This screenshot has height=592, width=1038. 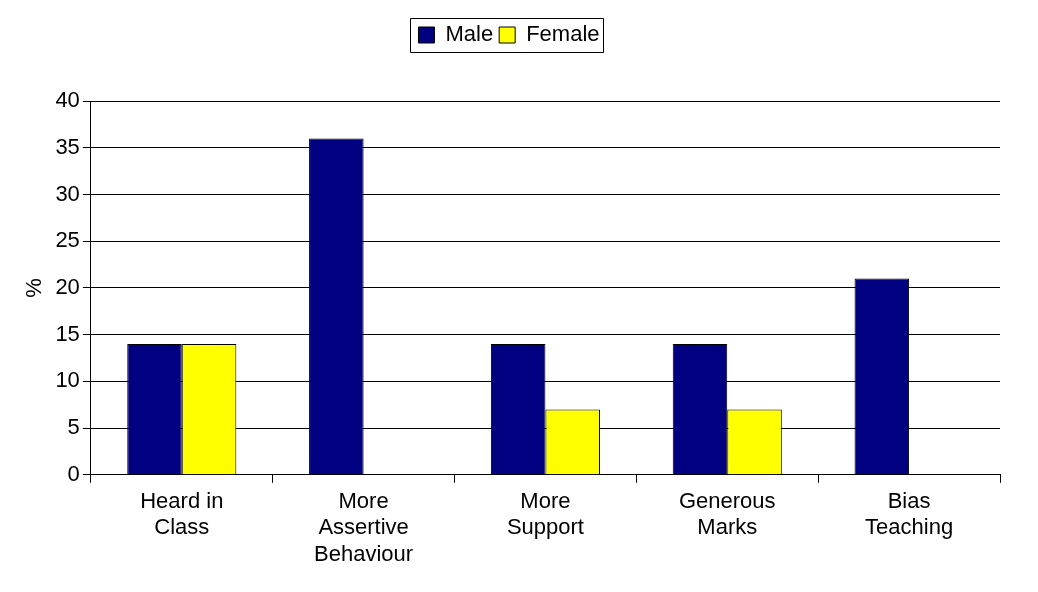 I want to click on x-tick-label: Bias Teaching, so click(x=909, y=514).